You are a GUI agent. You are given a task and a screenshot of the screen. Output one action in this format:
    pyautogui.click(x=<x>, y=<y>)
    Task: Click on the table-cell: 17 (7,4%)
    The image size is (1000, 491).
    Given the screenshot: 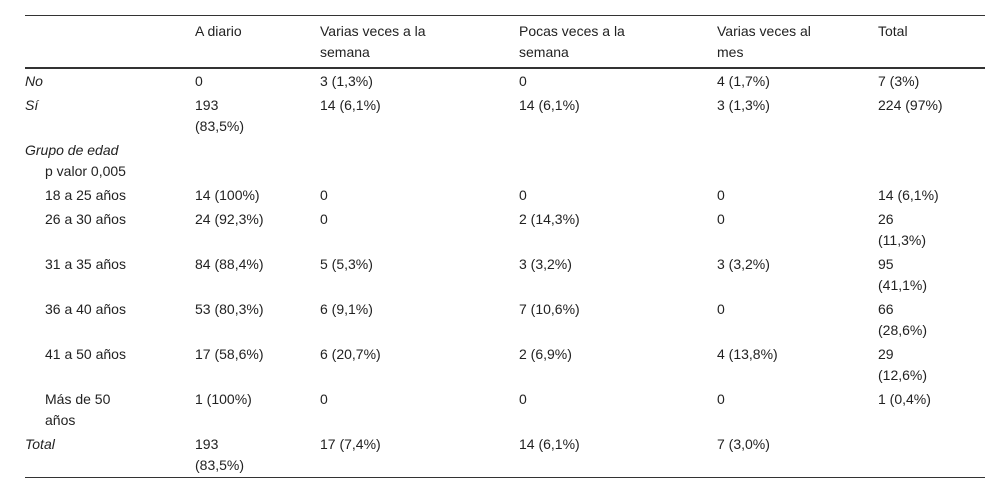 What is the action you would take?
    pyautogui.click(x=350, y=444)
    